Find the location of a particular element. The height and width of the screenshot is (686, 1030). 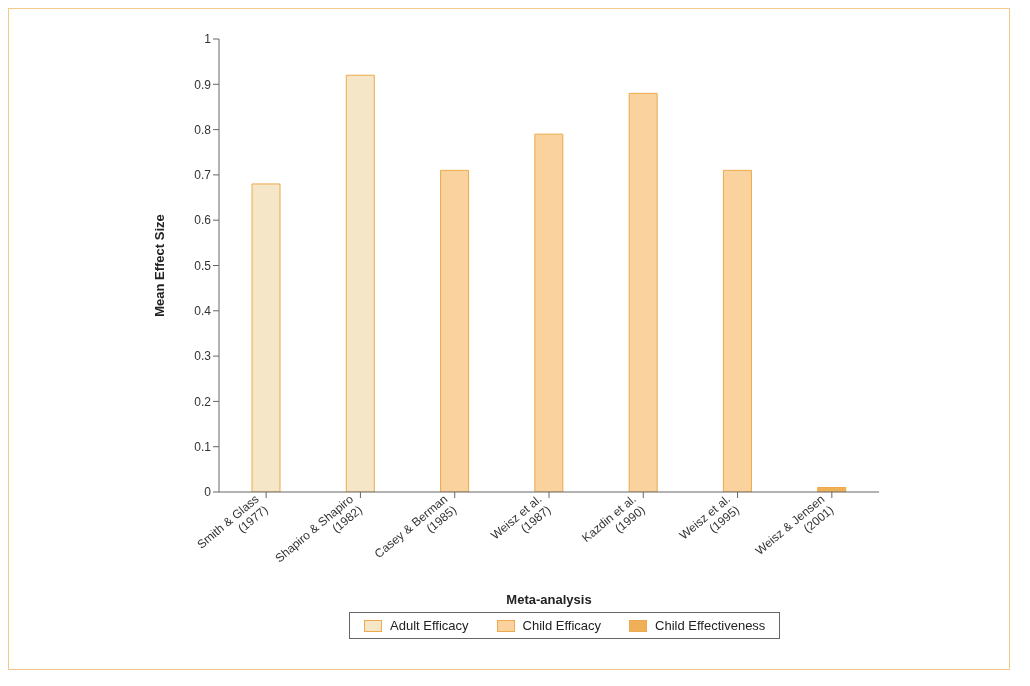

y-tick-label: 1 is located at coordinates (208, 39).